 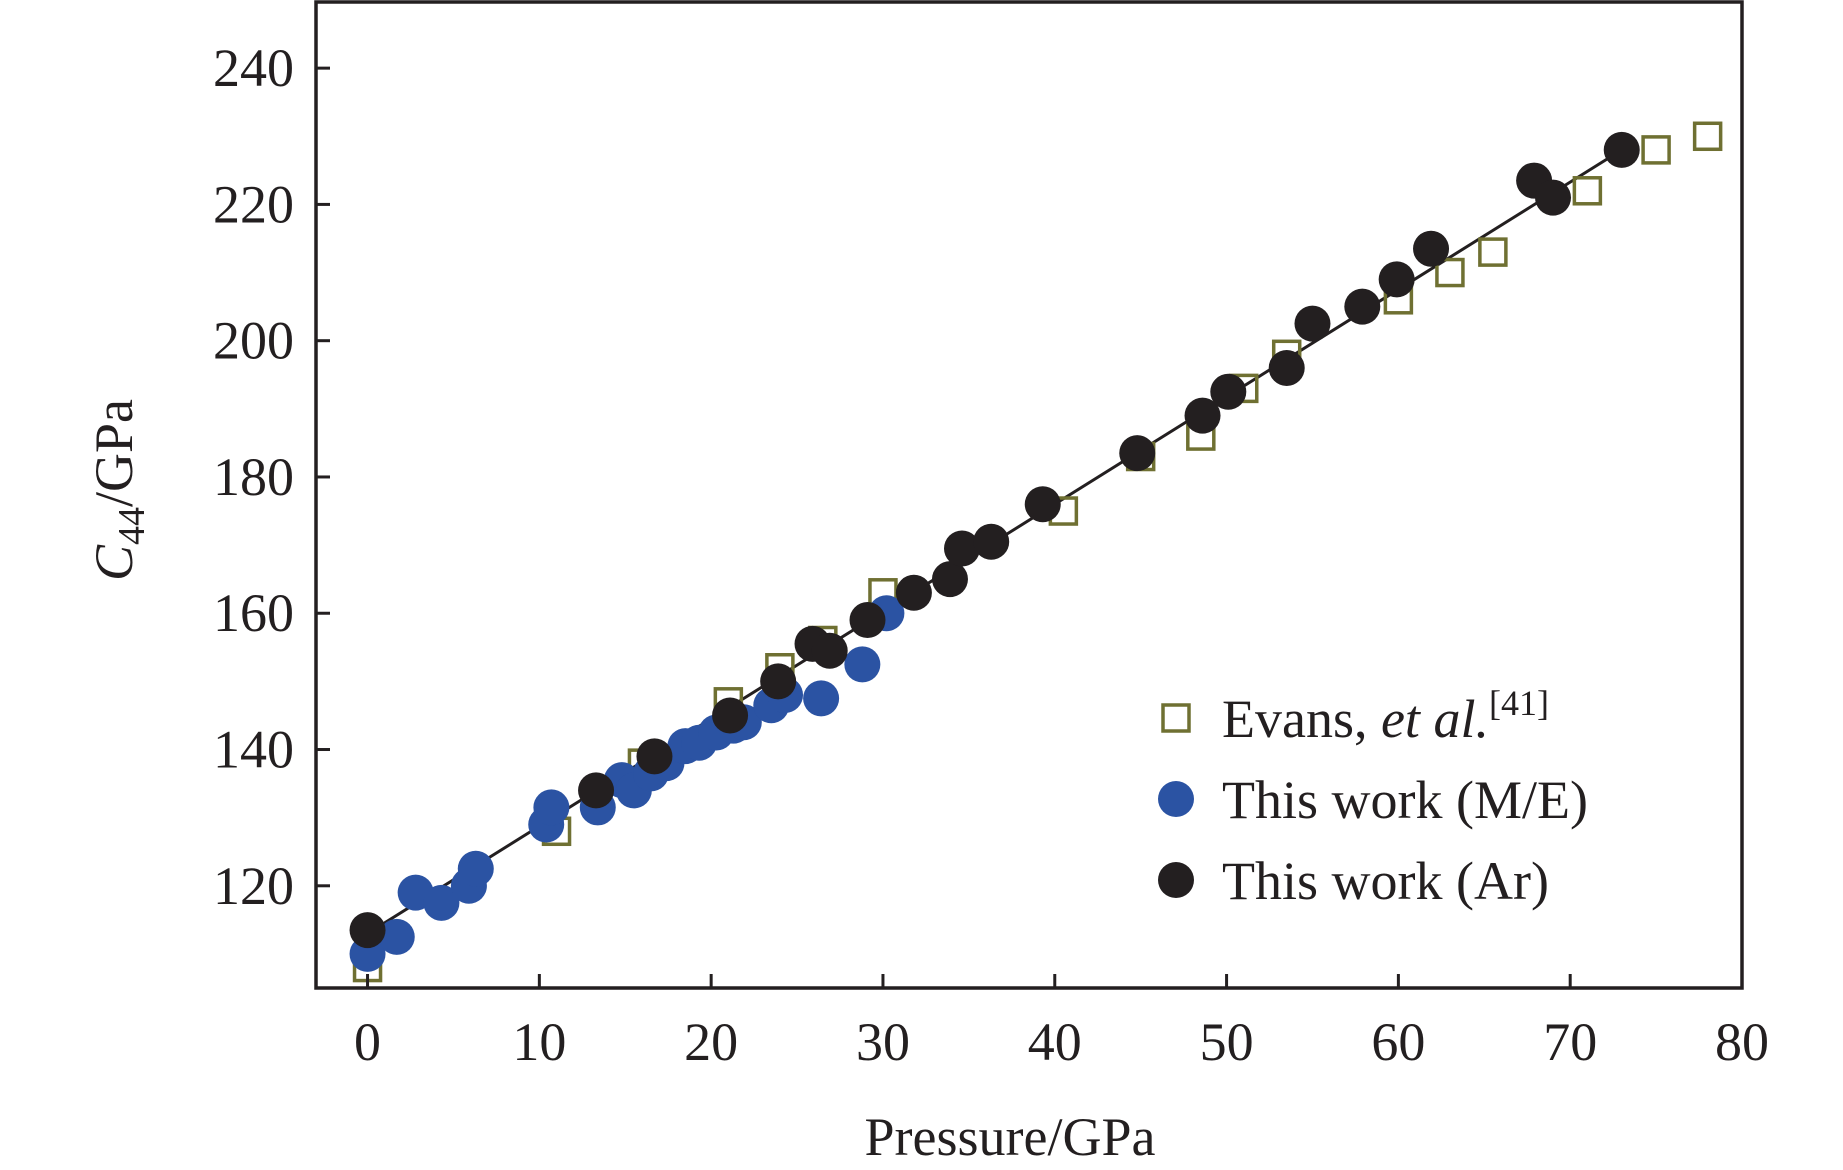 What do you see at coordinates (883, 1042) in the screenshot?
I see `x-tick-label: 30` at bounding box center [883, 1042].